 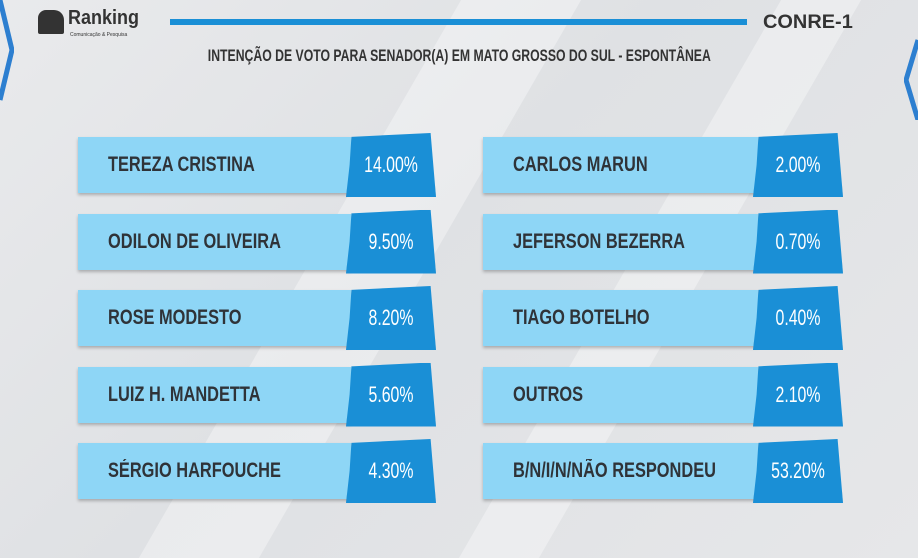 I want to click on table-row: TIAGO BOTELHO 0.40%, so click(x=665, y=318).